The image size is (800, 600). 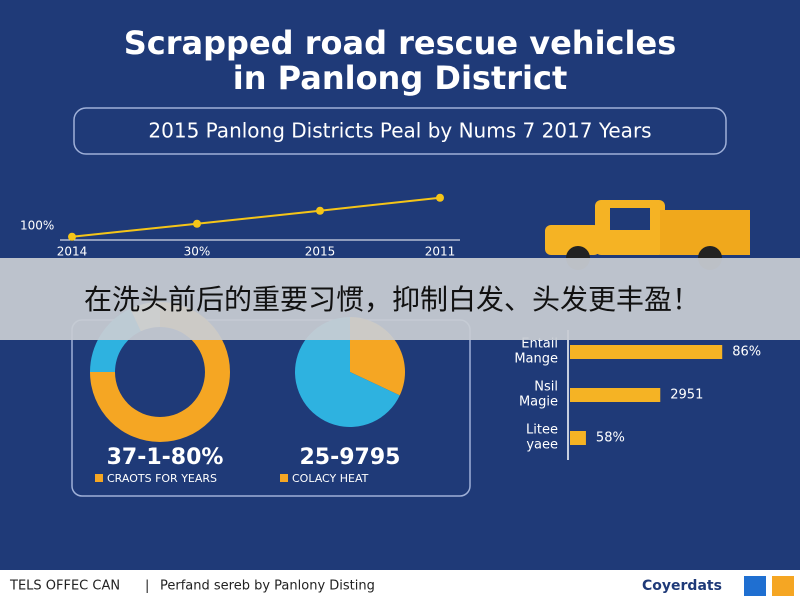 What do you see at coordinates (350, 457) in the screenshot?
I see `chart-title: 25-9795` at bounding box center [350, 457].